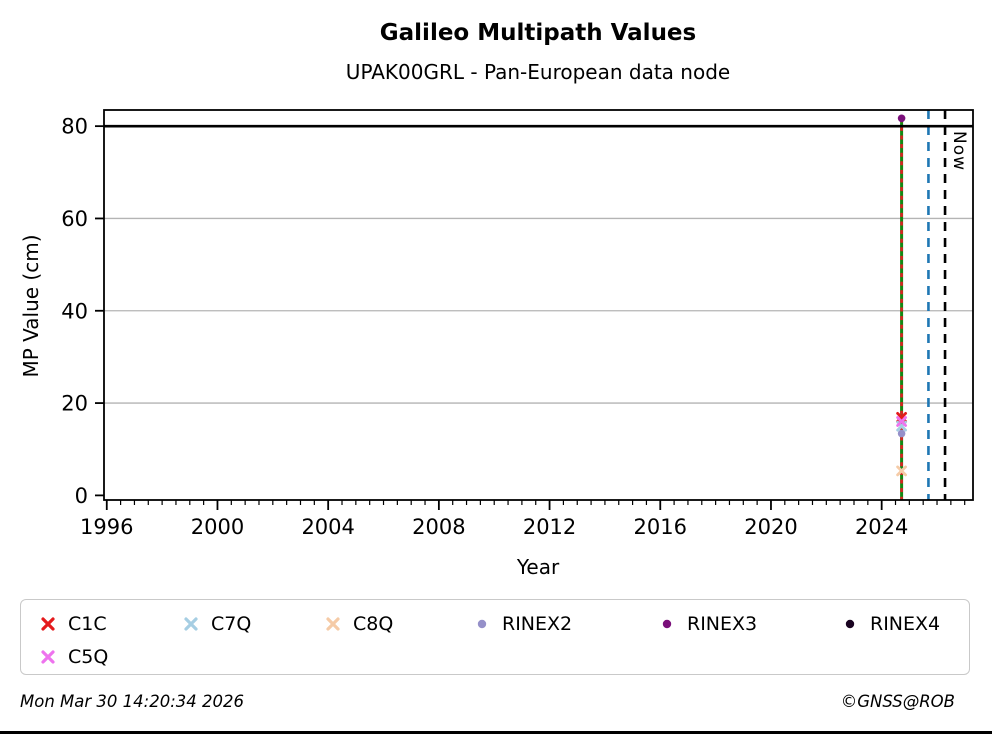 This screenshot has height=734, width=992. Describe the element at coordinates (398, 623) in the screenshot. I see `legend-item-C8Q: C8Q` at that location.